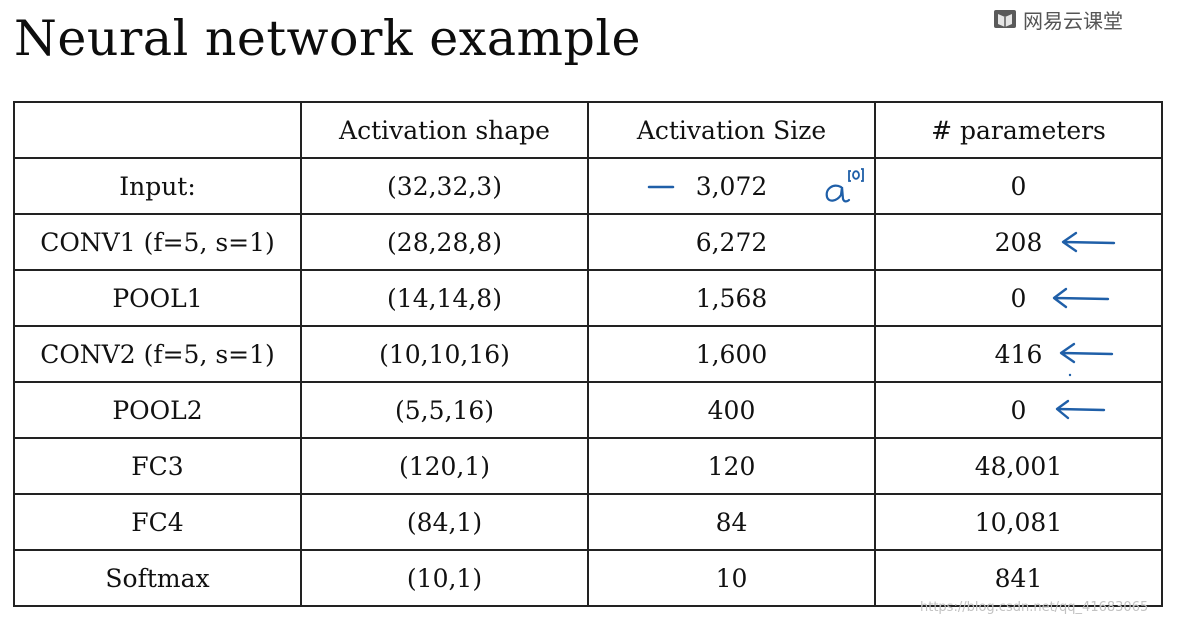 The image size is (1187, 630). I want to click on table-row: Input: (32,32,3) 3,072 0, so click(588, 186).